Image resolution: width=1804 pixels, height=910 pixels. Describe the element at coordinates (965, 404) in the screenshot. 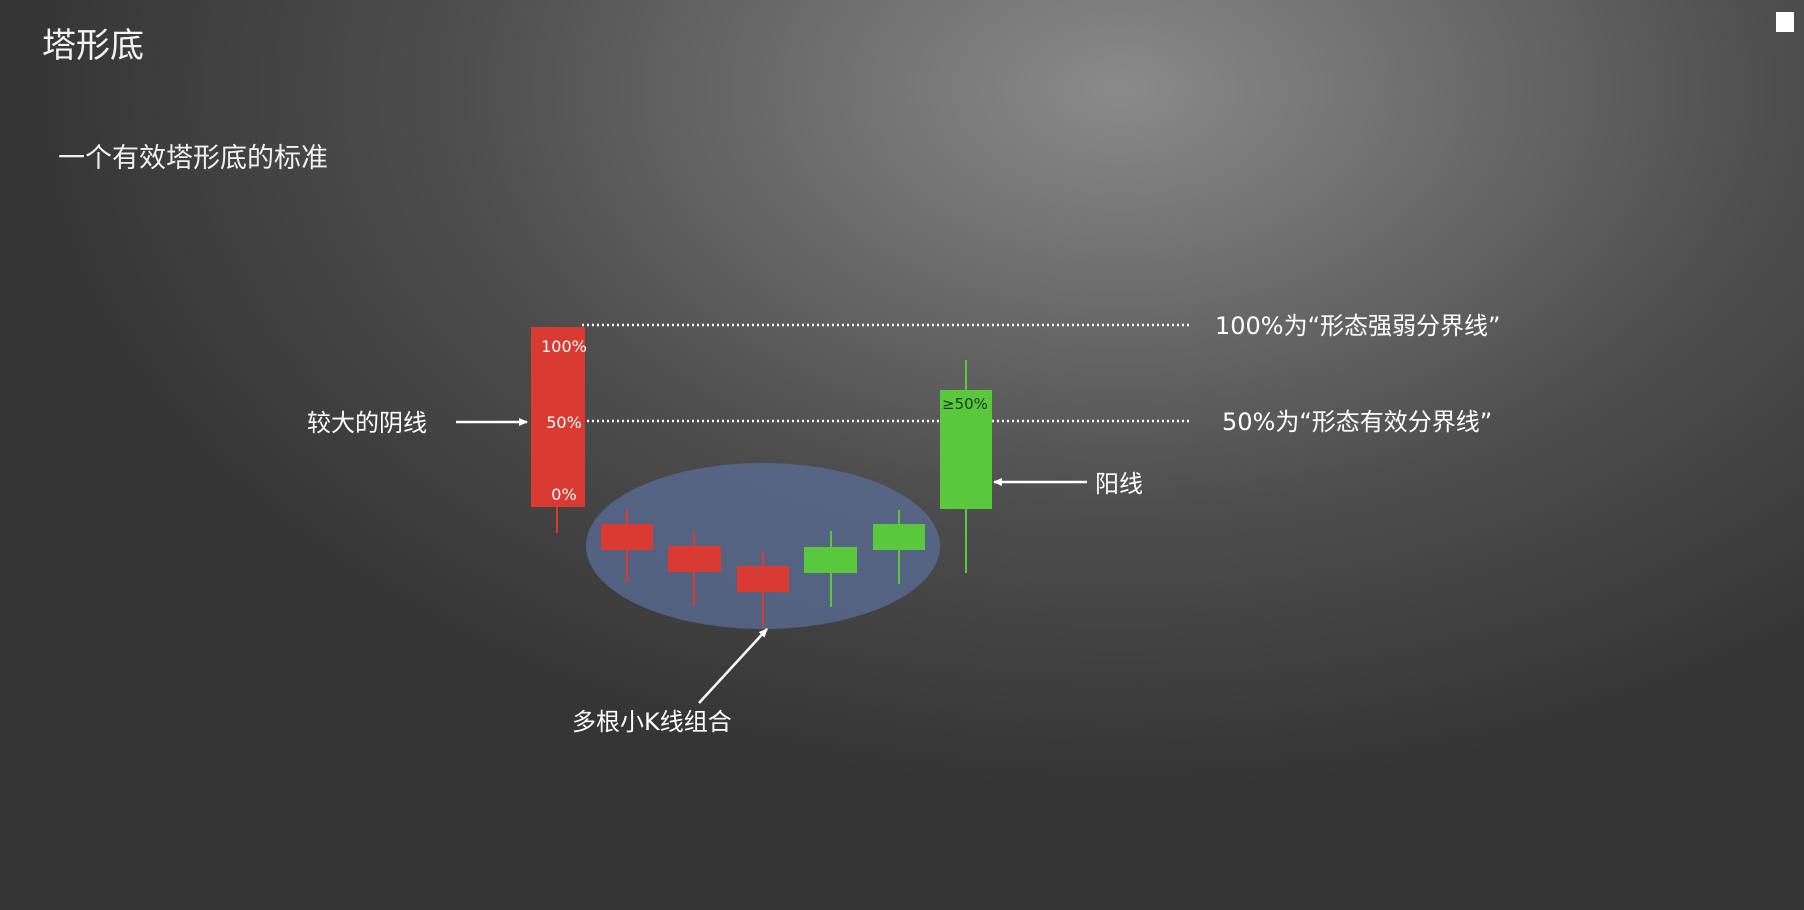

I see `pct-ge50-label: ≥50%` at that location.